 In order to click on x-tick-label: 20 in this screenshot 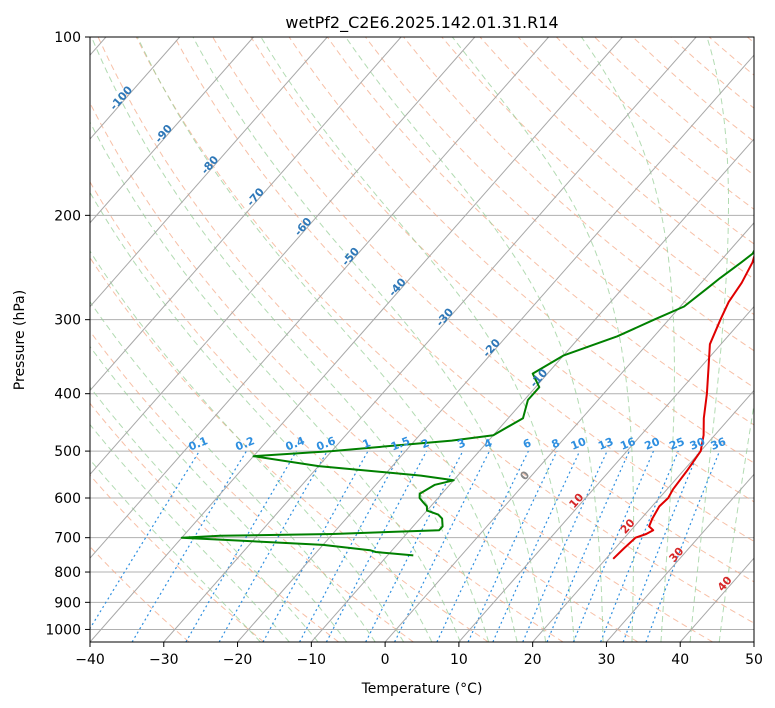, I will do `click(533, 660)`.